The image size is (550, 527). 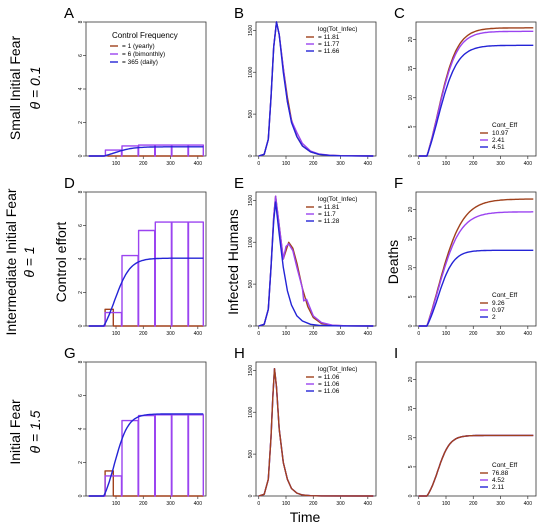 What do you see at coordinates (116, 334) in the screenshot?
I see `panel-d-xtick-label: 100` at bounding box center [116, 334].